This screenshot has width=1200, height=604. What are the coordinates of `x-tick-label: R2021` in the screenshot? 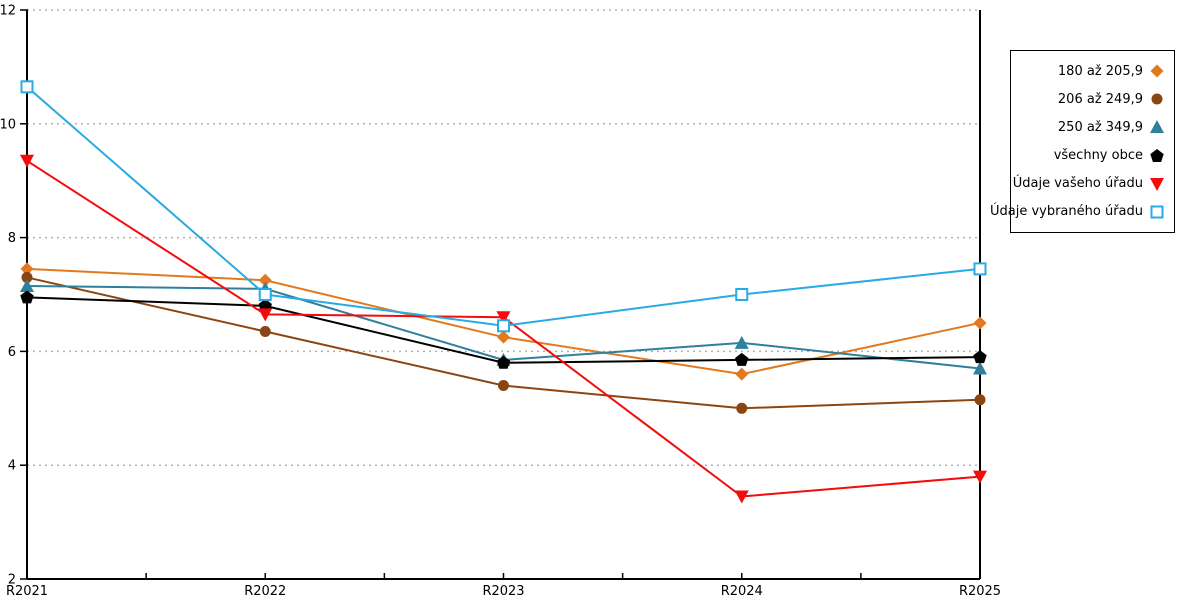 It's located at (27, 591).